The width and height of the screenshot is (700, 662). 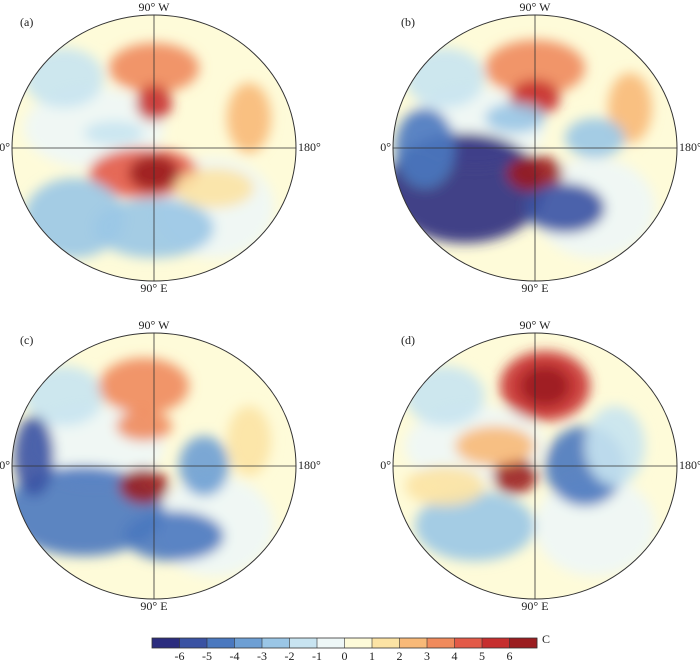 I want to click on colorbar-tick-label: -3, so click(x=262, y=655).